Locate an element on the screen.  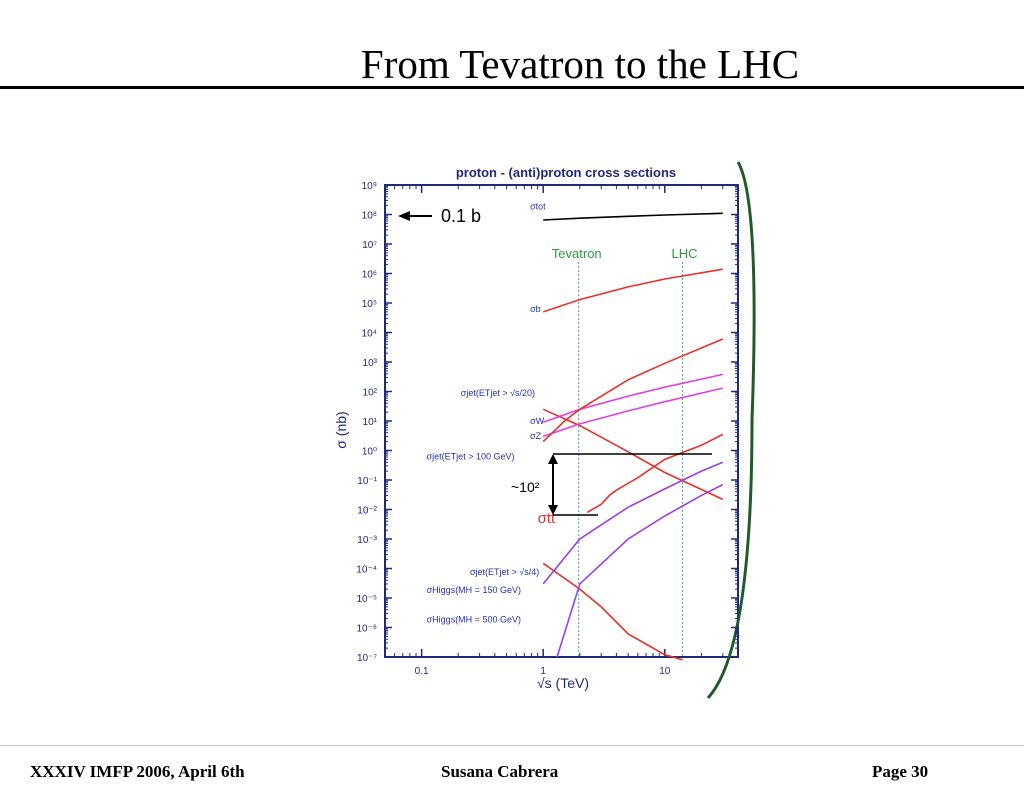
y-tick-label: 10⁻³ is located at coordinates (367, 540).